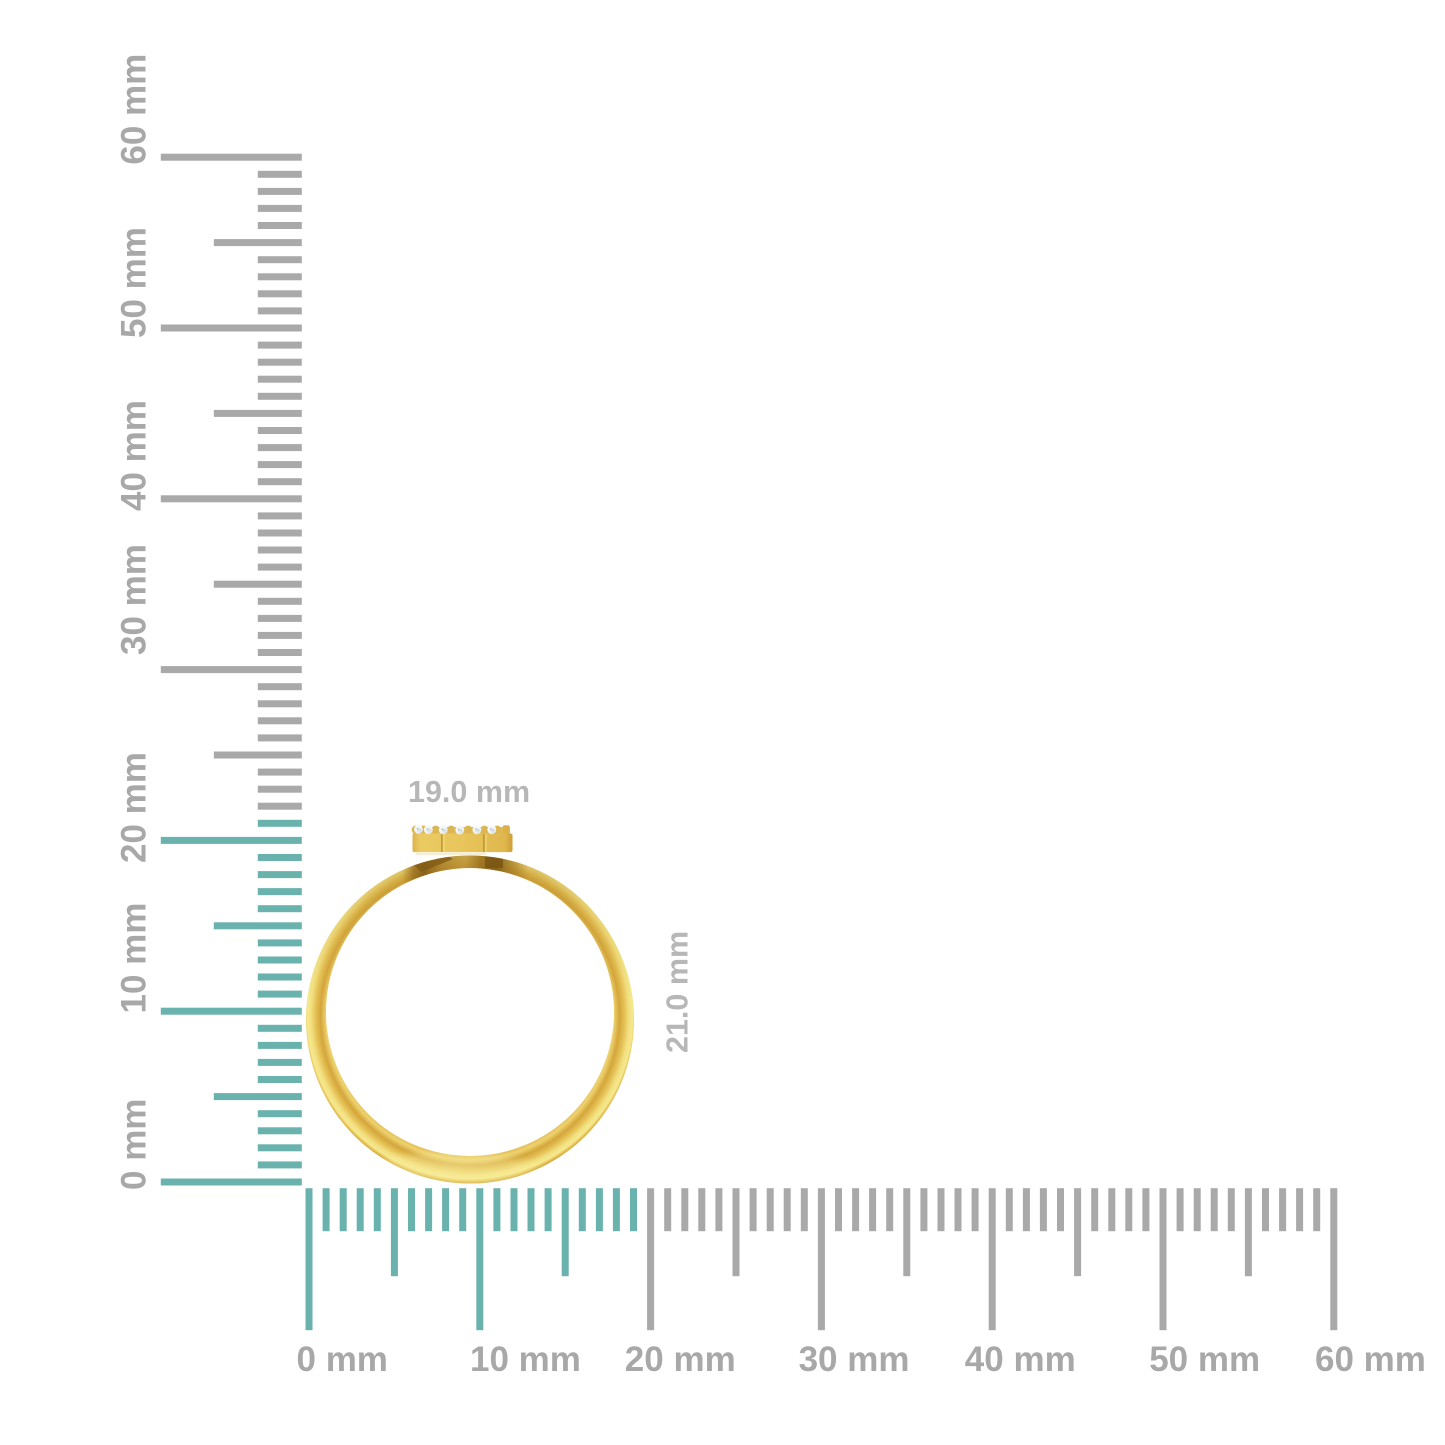  Describe the element at coordinates (678, 992) in the screenshot. I see `svg-text: 21.0 mm` at that location.